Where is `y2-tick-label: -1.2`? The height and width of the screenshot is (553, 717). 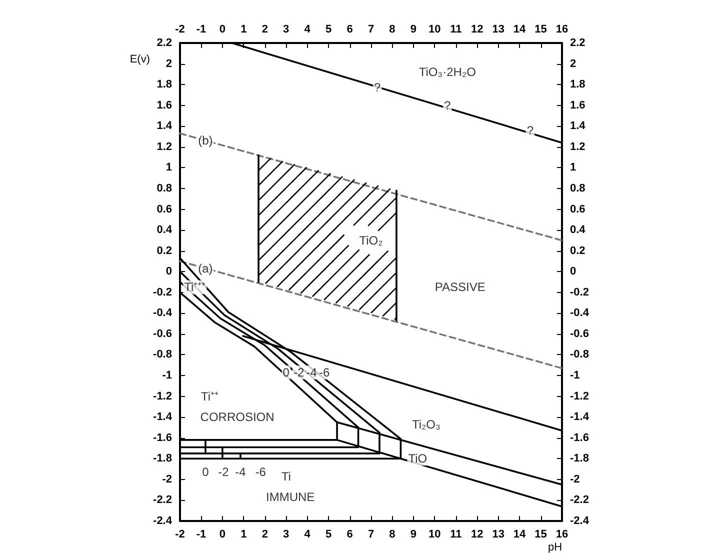
y2-tick-label: -1.2 is located at coordinates (579, 396).